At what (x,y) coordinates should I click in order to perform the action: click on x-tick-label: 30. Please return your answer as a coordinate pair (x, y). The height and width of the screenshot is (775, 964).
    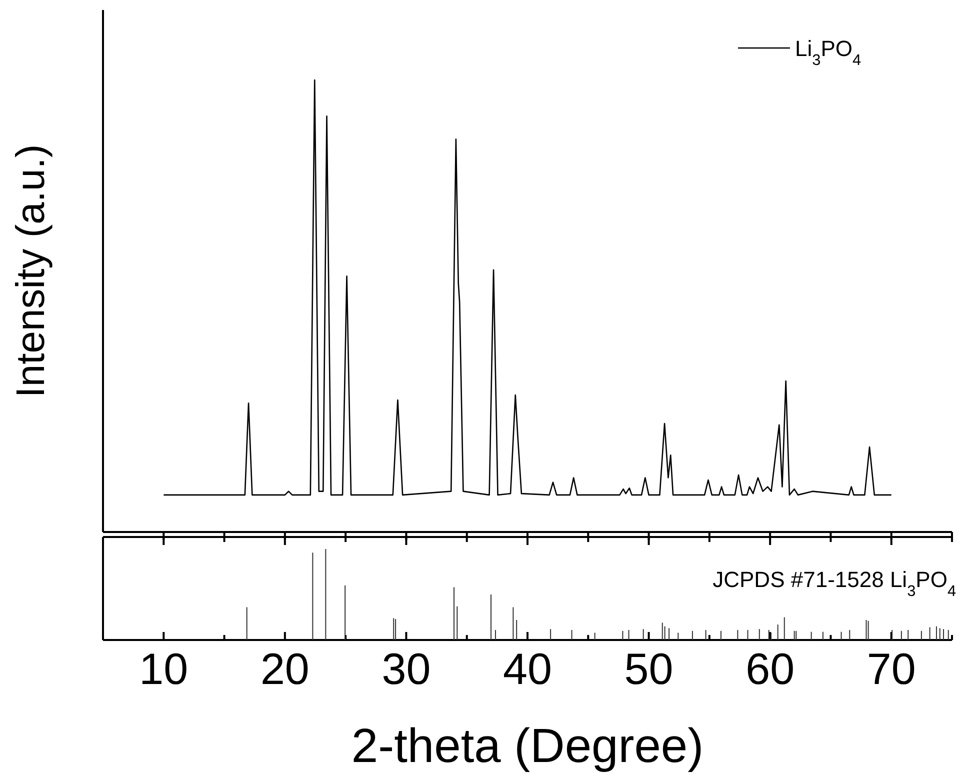
    Looking at the image, I should click on (406, 669).